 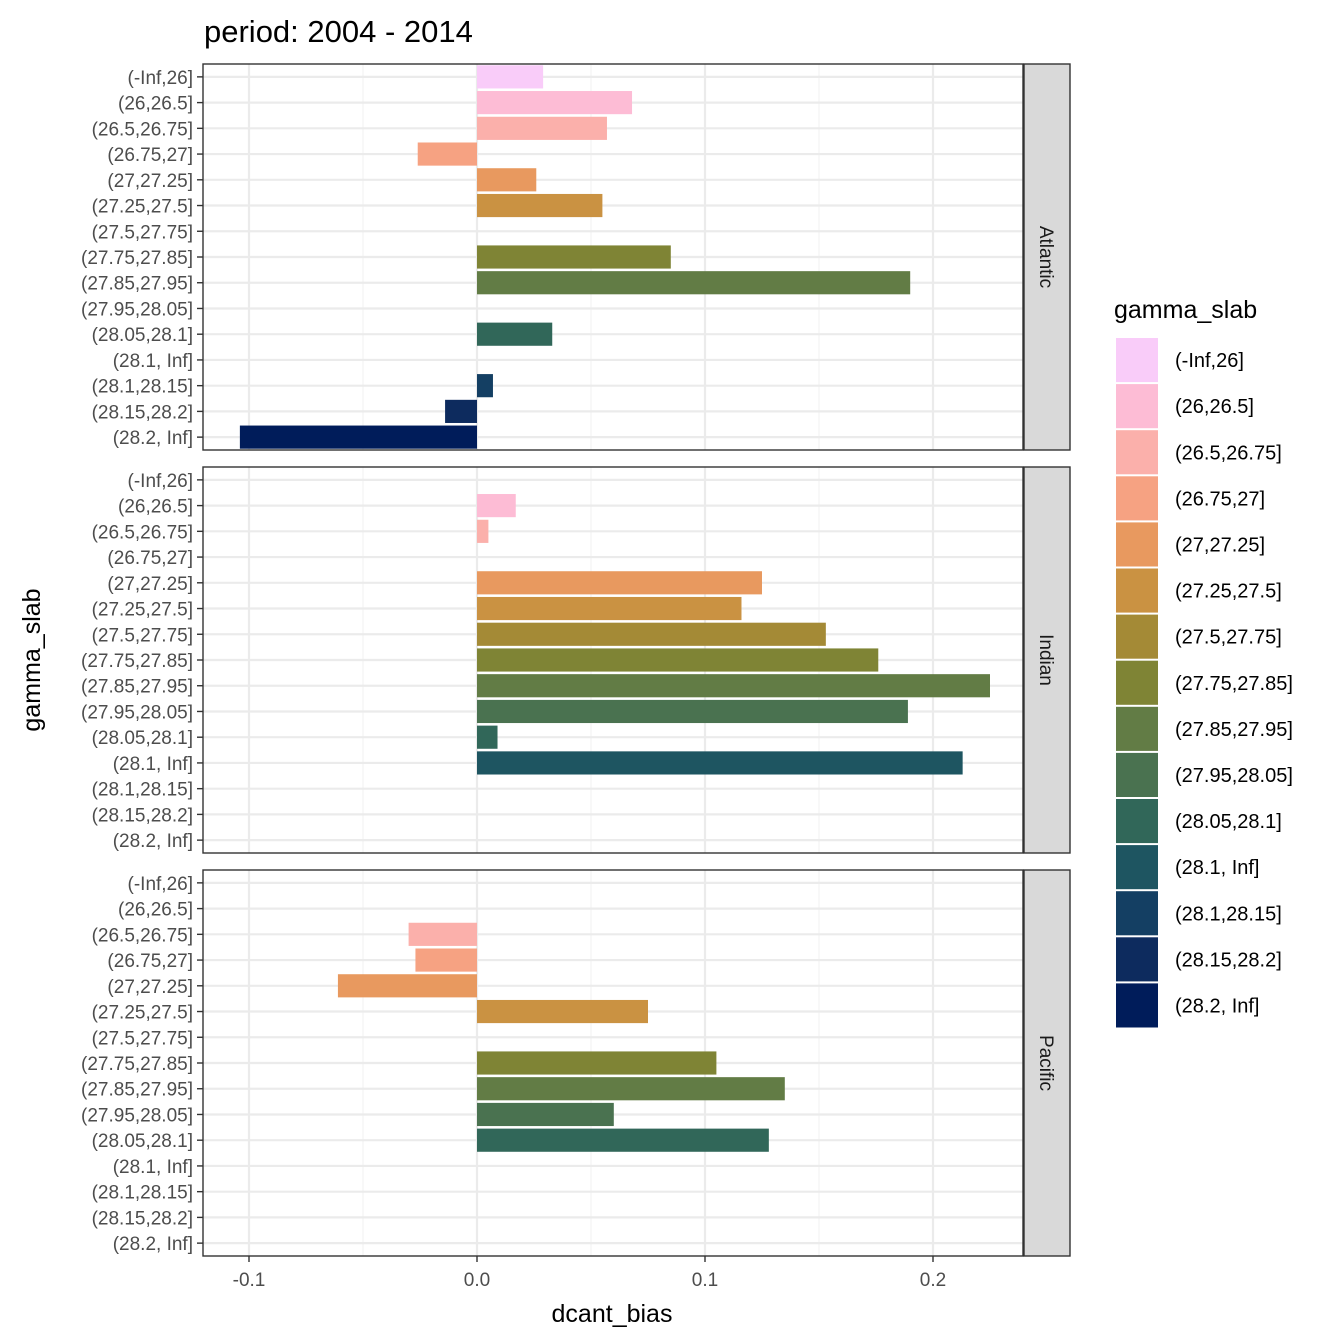 I want to click on x-tick-label: -0.1, so click(x=249, y=1280).